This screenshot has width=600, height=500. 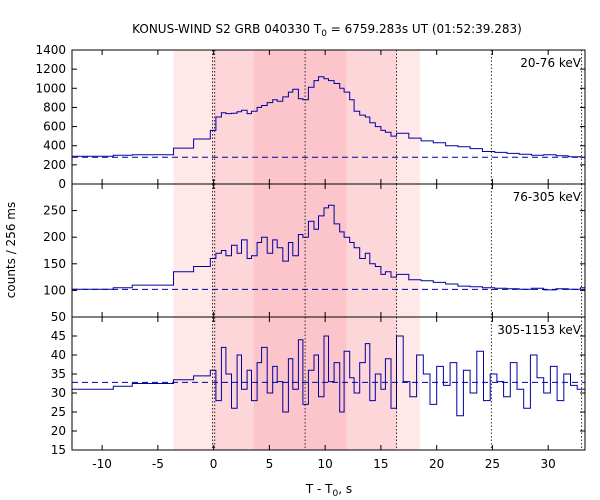 What do you see at coordinates (62, 184) in the screenshot?
I see `y-tick-label: 0` at bounding box center [62, 184].